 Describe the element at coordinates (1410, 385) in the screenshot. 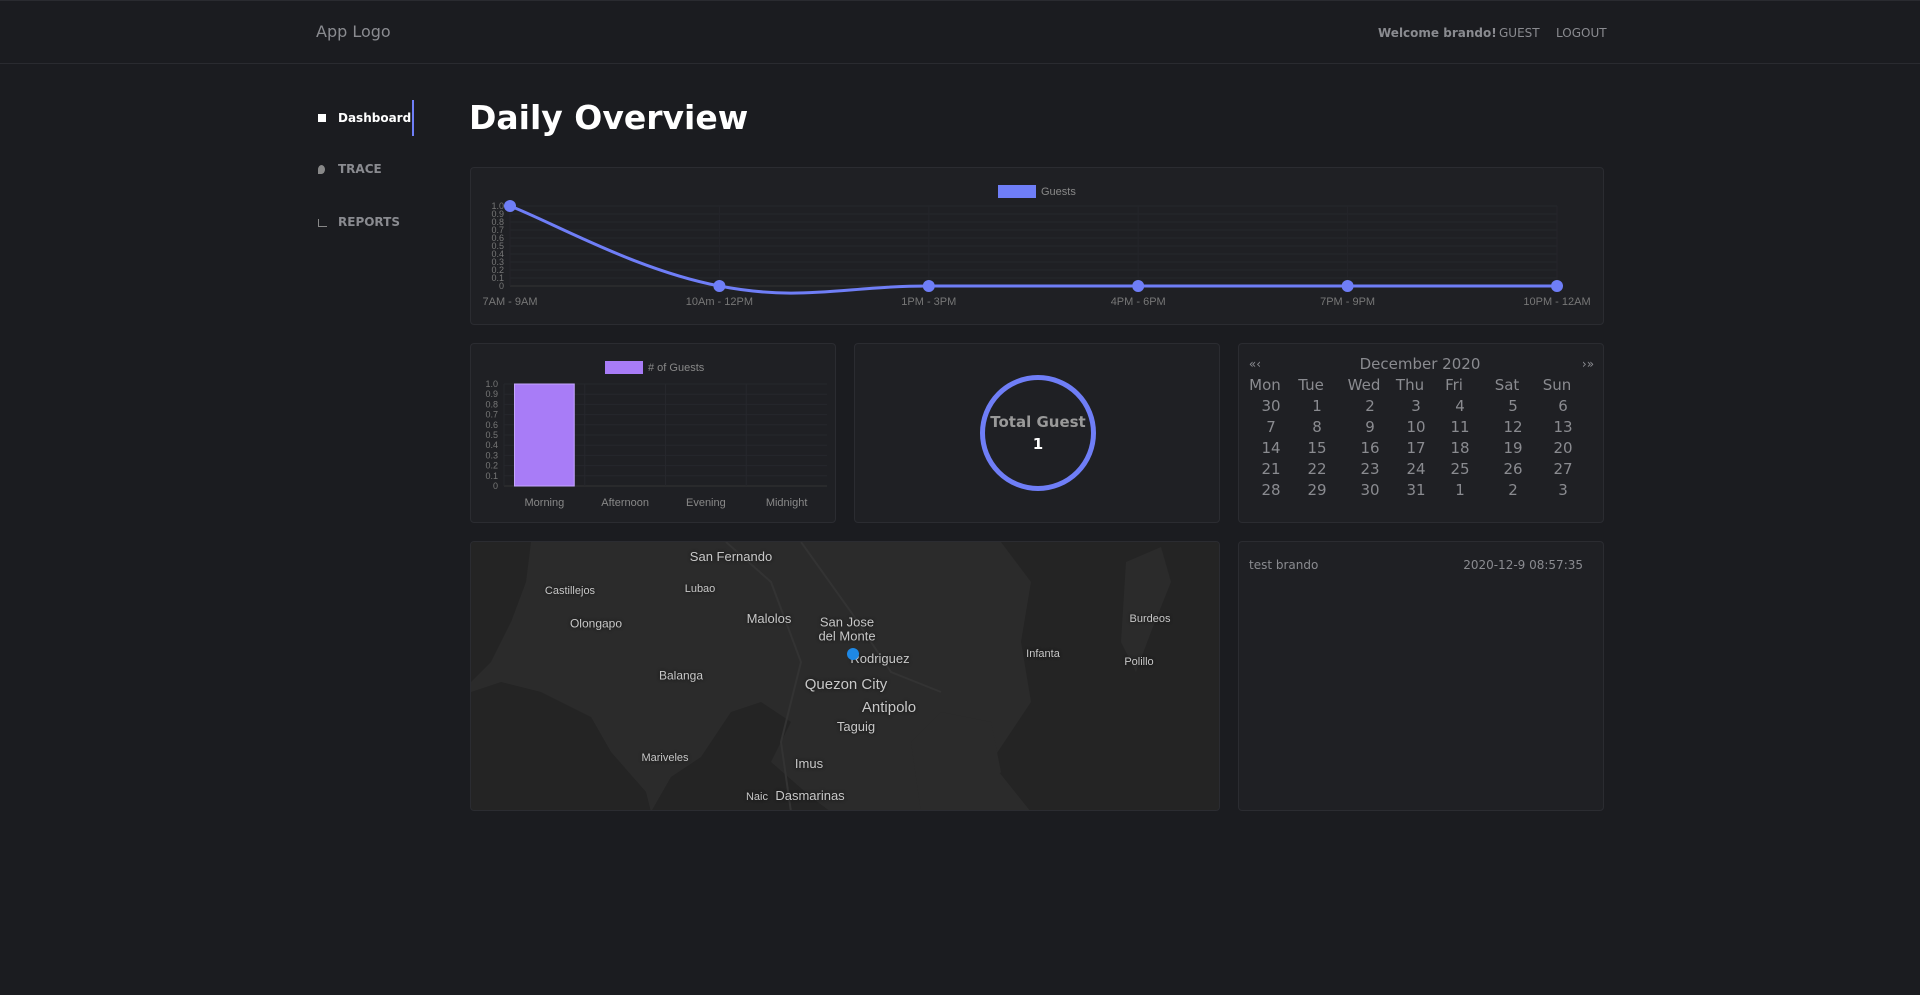

I see `weekday: Thu` at that location.